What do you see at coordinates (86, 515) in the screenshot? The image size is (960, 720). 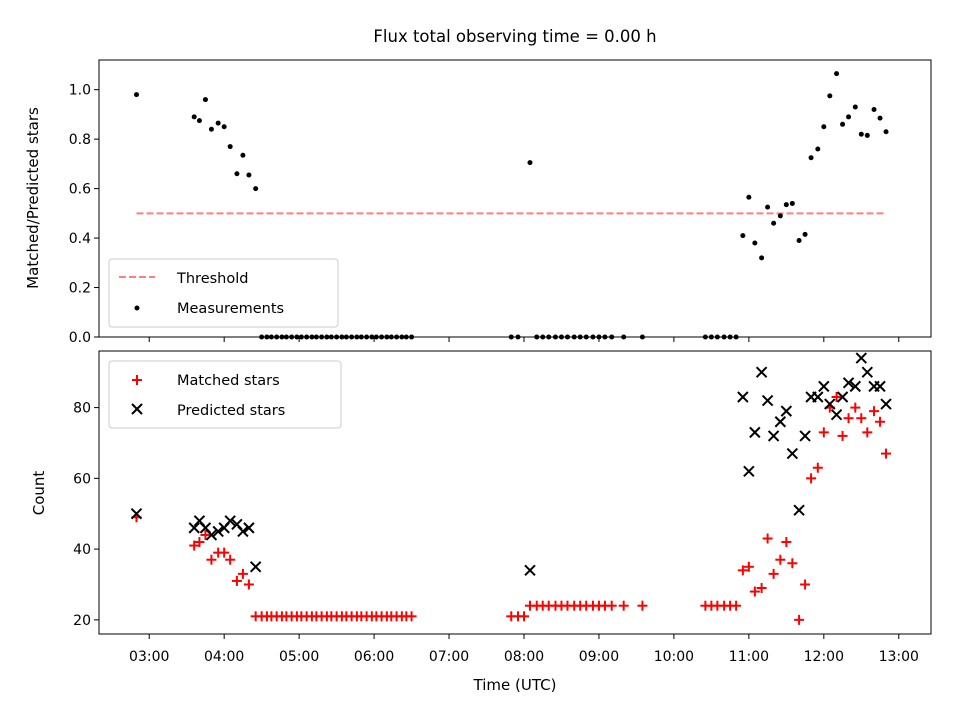 I see `count-y-ticks: 20 40 60 80` at bounding box center [86, 515].